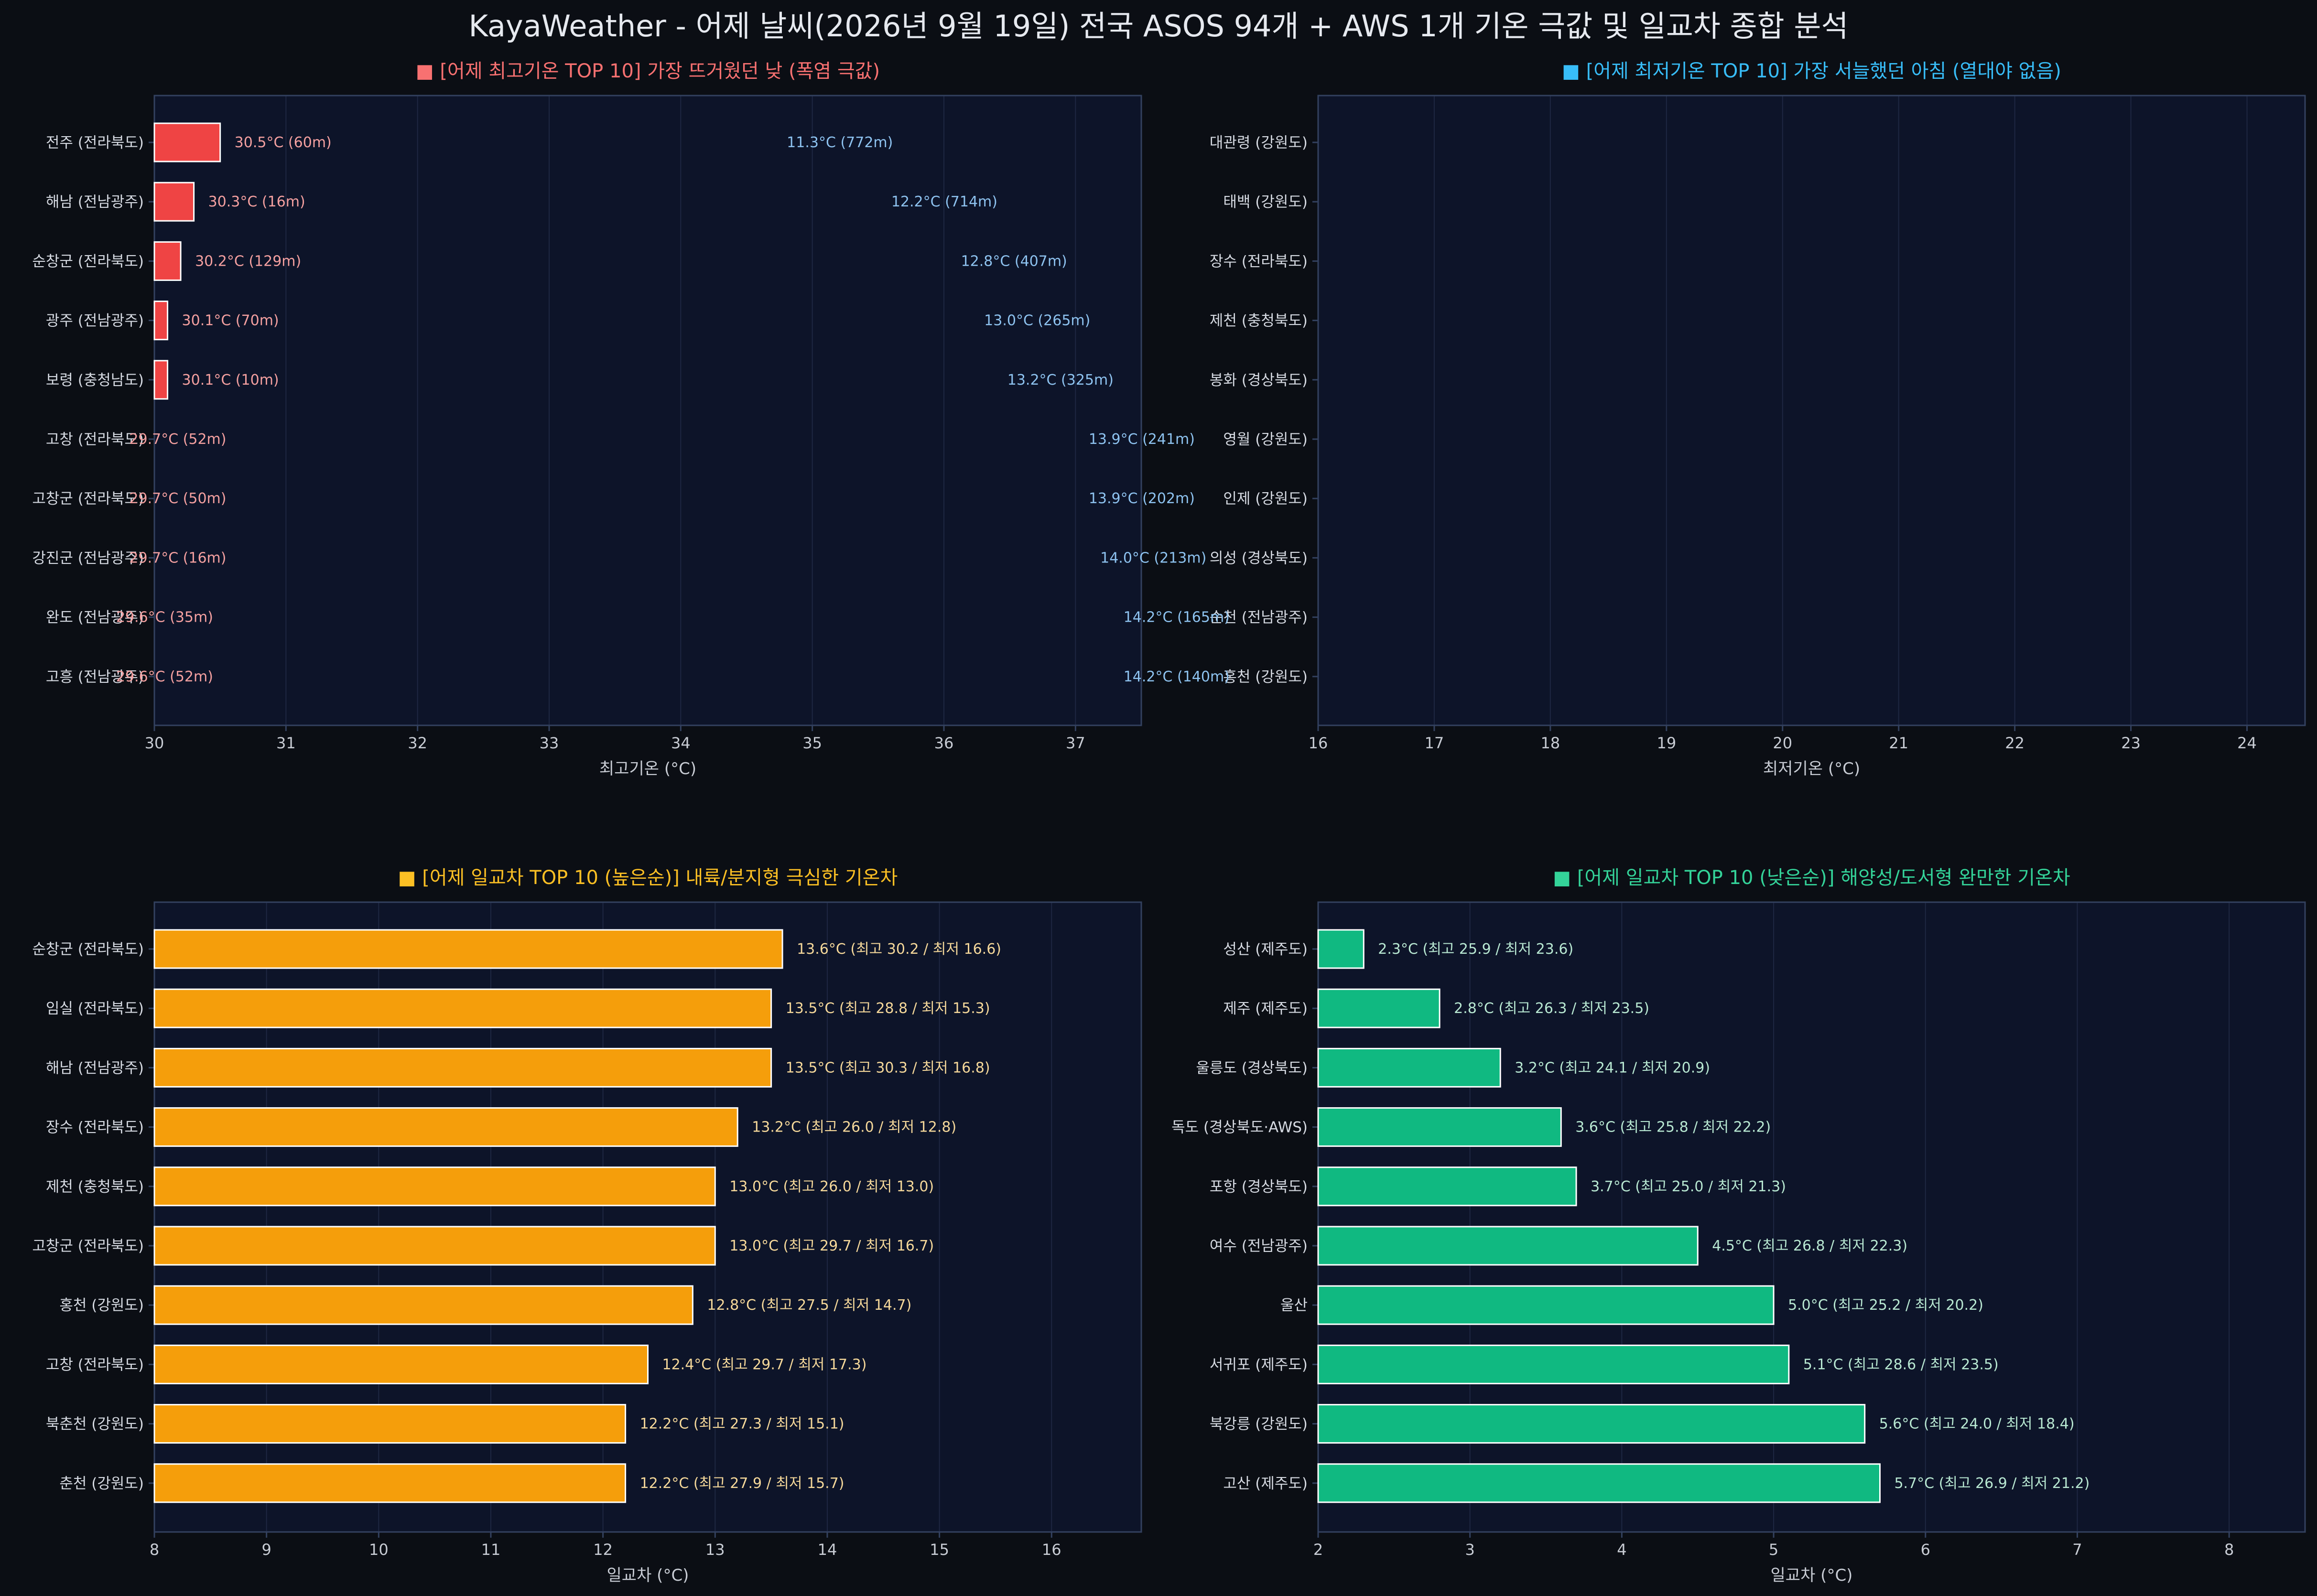 This screenshot has width=2317, height=1596. What do you see at coordinates (1901, 1365) in the screenshot?
I see `range-low-data-label: 5.1°C (최고 28.6 / 최저 23.5)` at bounding box center [1901, 1365].